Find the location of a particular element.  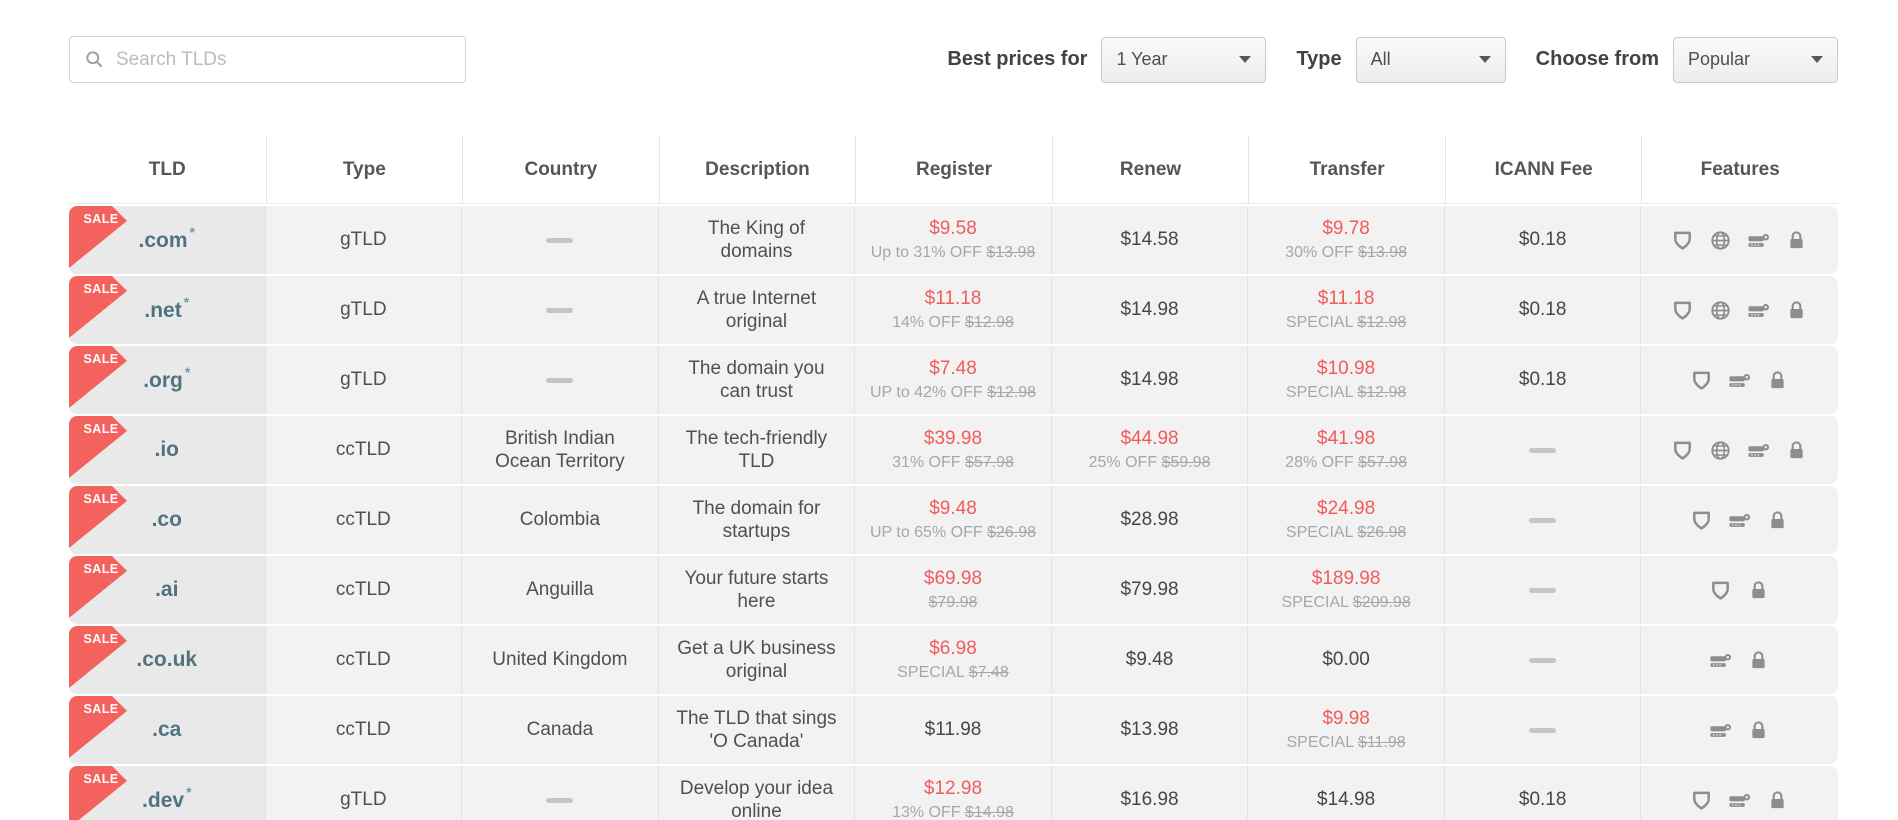

tld-link: .net * is located at coordinates (167, 308).